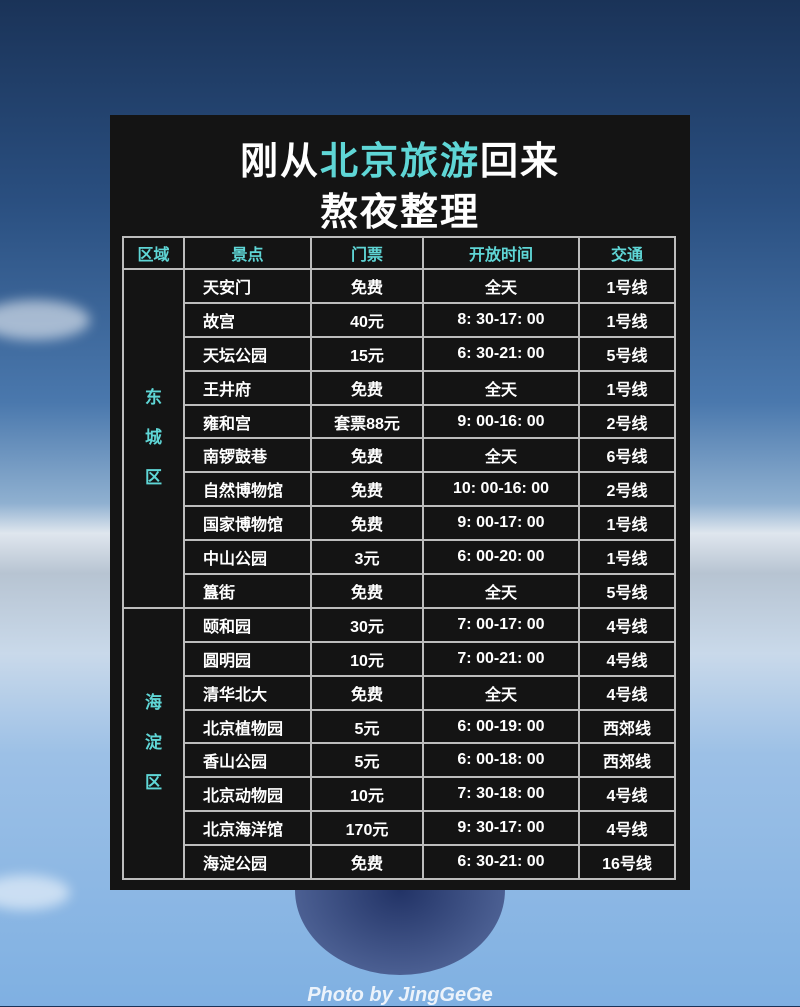  I want to click on title-line-2: 熬夜整理, so click(399, 213).